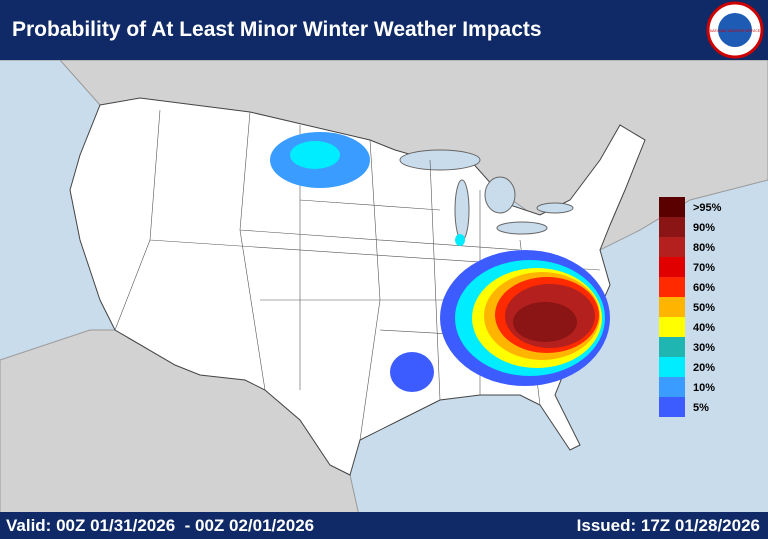 Image resolution: width=768 pixels, height=539 pixels. I want to click on legend-label: 5%, so click(701, 408).